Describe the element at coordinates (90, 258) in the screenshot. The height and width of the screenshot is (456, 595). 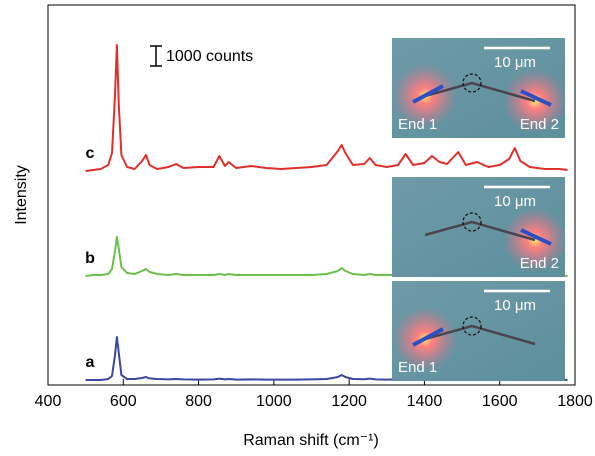
I see `series-label: b` at that location.